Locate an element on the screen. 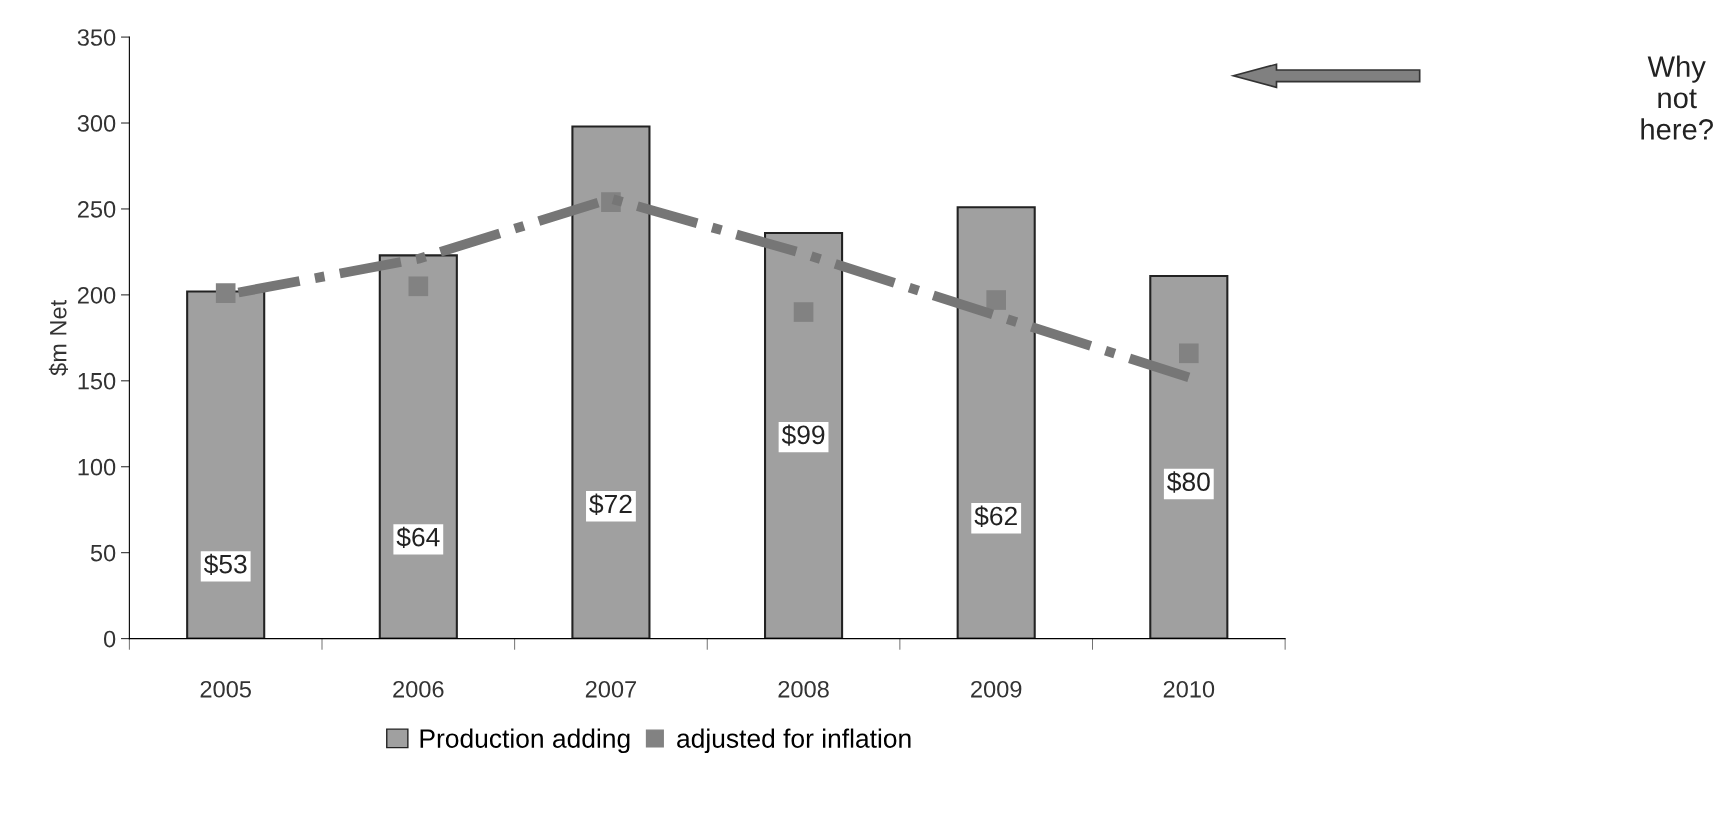 The width and height of the screenshot is (1725, 824). annotation: $72 is located at coordinates (610, 504).